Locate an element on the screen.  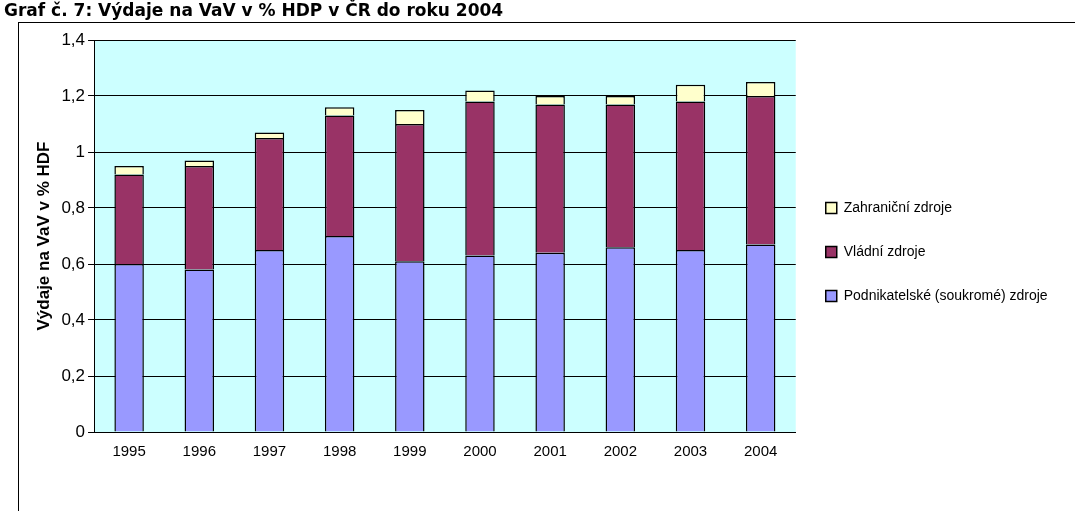
legend-label: Zahraniční zdroje is located at coordinates (898, 206).